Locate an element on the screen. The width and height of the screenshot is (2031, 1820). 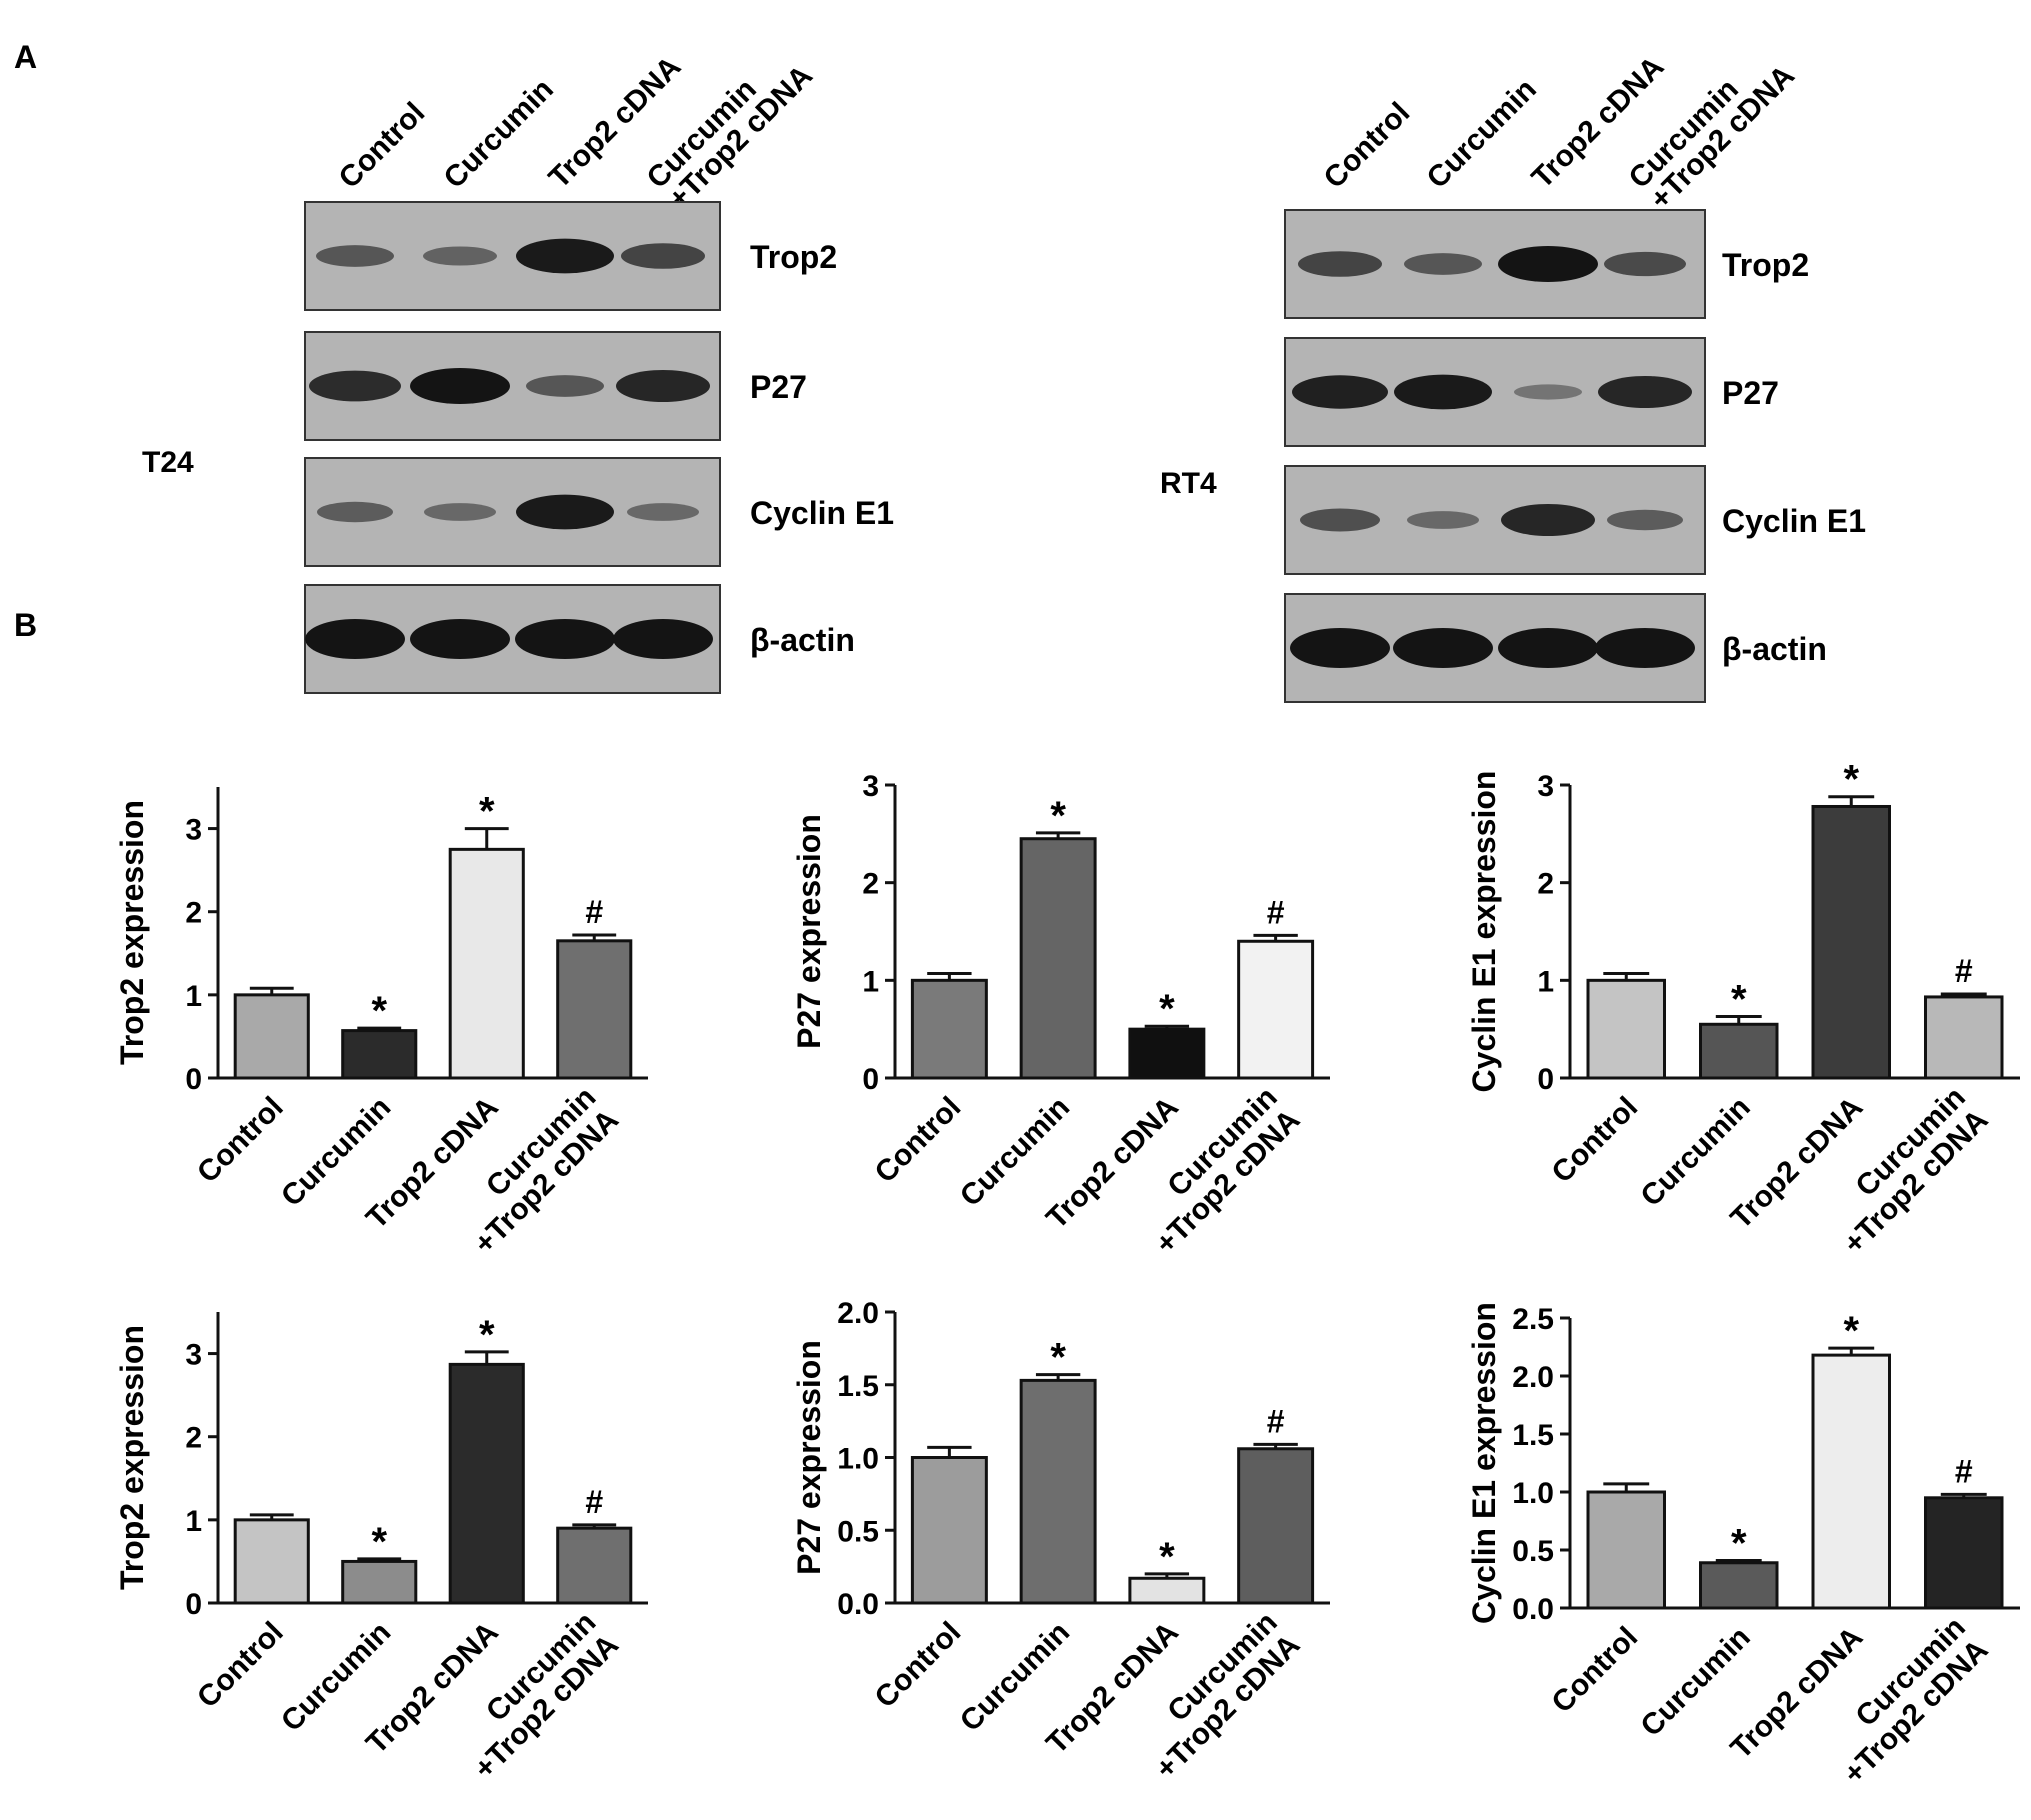
y-tick-label: 1 is located at coordinates (870, 981).